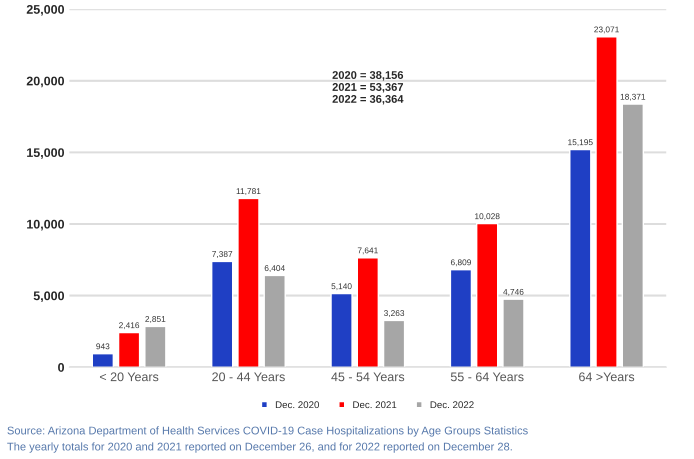 The width and height of the screenshot is (694, 459). What do you see at coordinates (487, 377) in the screenshot?
I see `x-tick-label: 55 - 64 Years` at bounding box center [487, 377].